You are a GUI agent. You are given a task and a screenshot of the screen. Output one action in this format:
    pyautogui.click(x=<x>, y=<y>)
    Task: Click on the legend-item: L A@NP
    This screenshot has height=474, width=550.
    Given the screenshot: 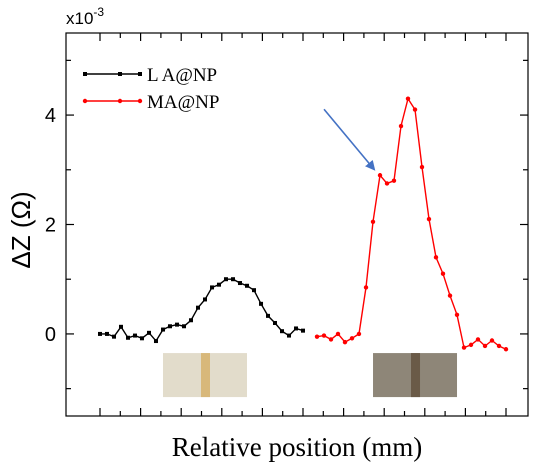 What is the action you would take?
    pyautogui.click(x=150, y=75)
    